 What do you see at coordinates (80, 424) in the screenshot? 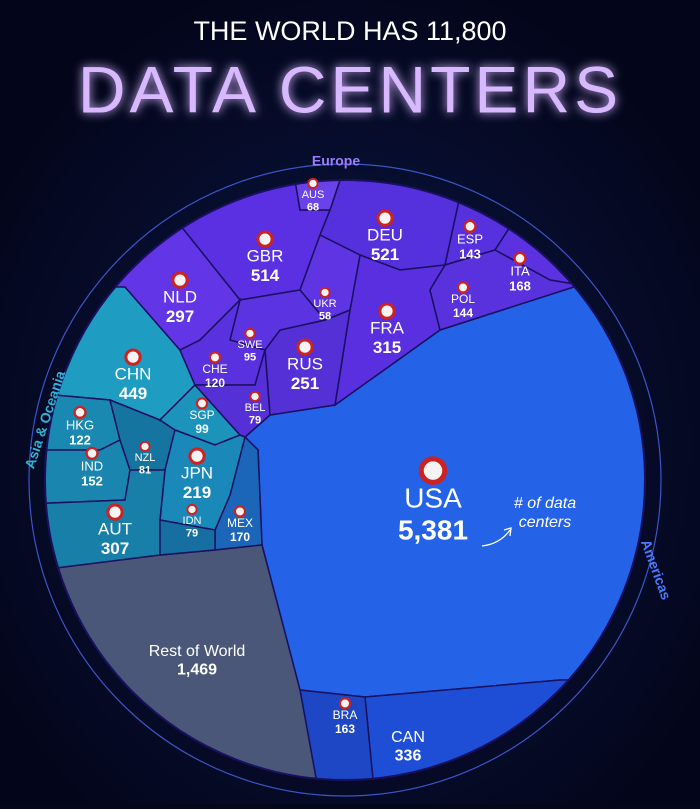
I see `cell-name: HKG` at bounding box center [80, 424].